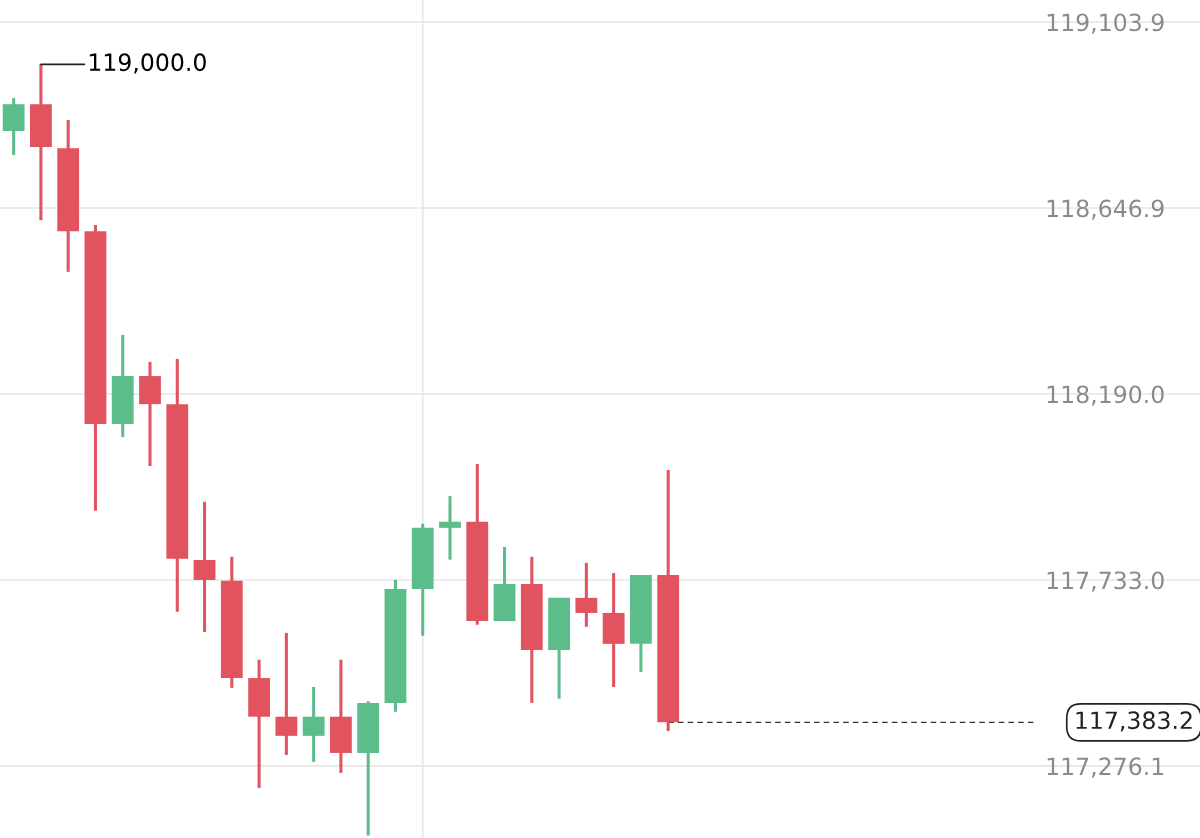 This screenshot has width=1200, height=838. Describe the element at coordinates (1105, 23) in the screenshot. I see `y-tick-label: 119,103.9` at that location.